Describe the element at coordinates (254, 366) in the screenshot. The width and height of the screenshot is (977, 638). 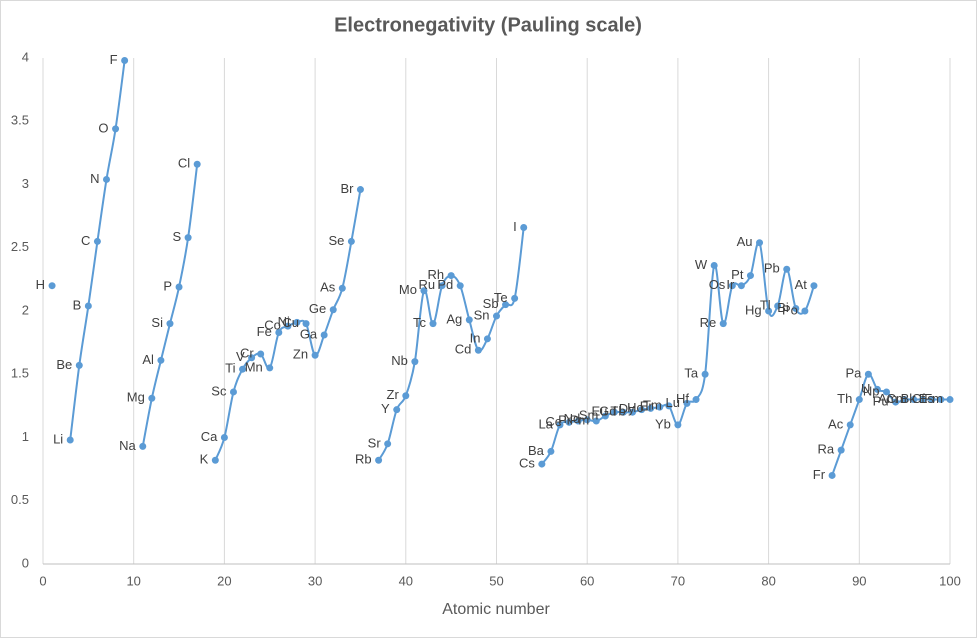
I see `point-label: Mn` at that location.